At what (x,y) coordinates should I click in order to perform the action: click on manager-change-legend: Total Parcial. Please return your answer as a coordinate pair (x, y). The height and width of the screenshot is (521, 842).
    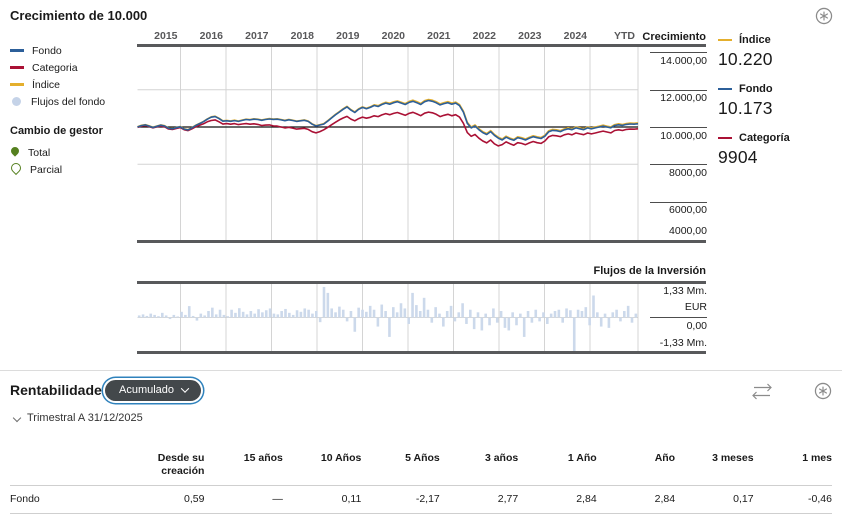
    Looking at the image, I should click on (69, 161).